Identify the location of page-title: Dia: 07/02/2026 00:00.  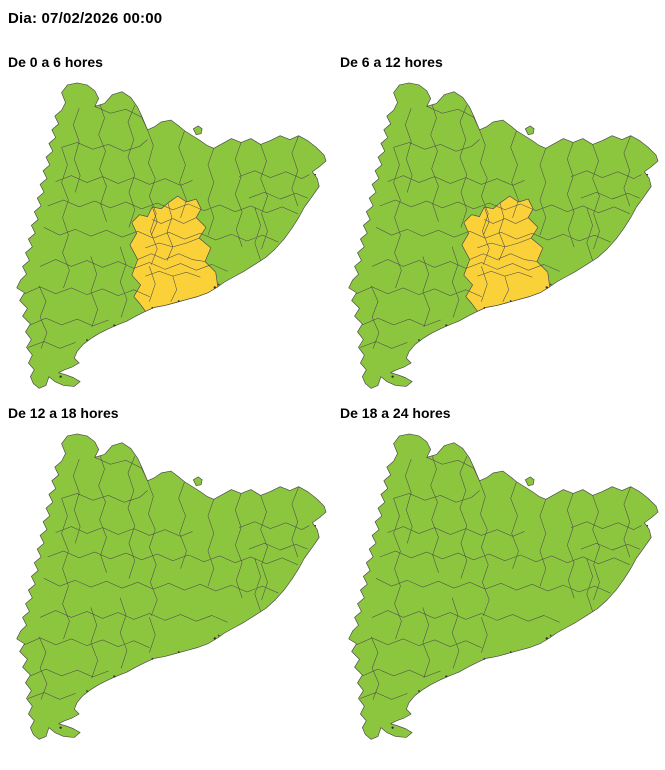
(85, 18).